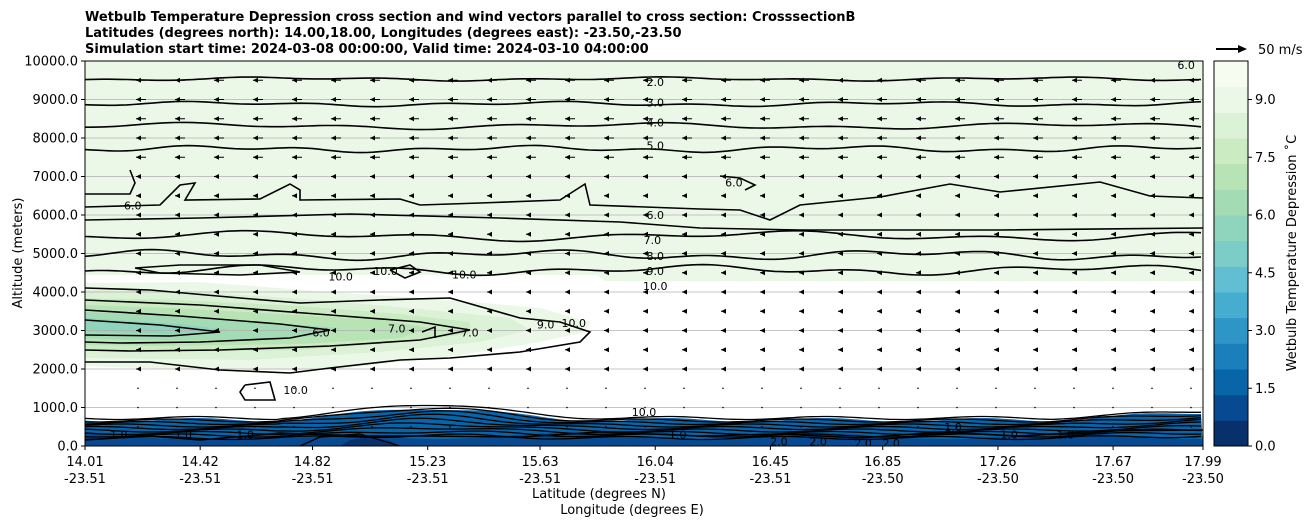 The height and width of the screenshot is (530, 1312). I want to click on x-tick-label-lat: 16.04, so click(655, 462).